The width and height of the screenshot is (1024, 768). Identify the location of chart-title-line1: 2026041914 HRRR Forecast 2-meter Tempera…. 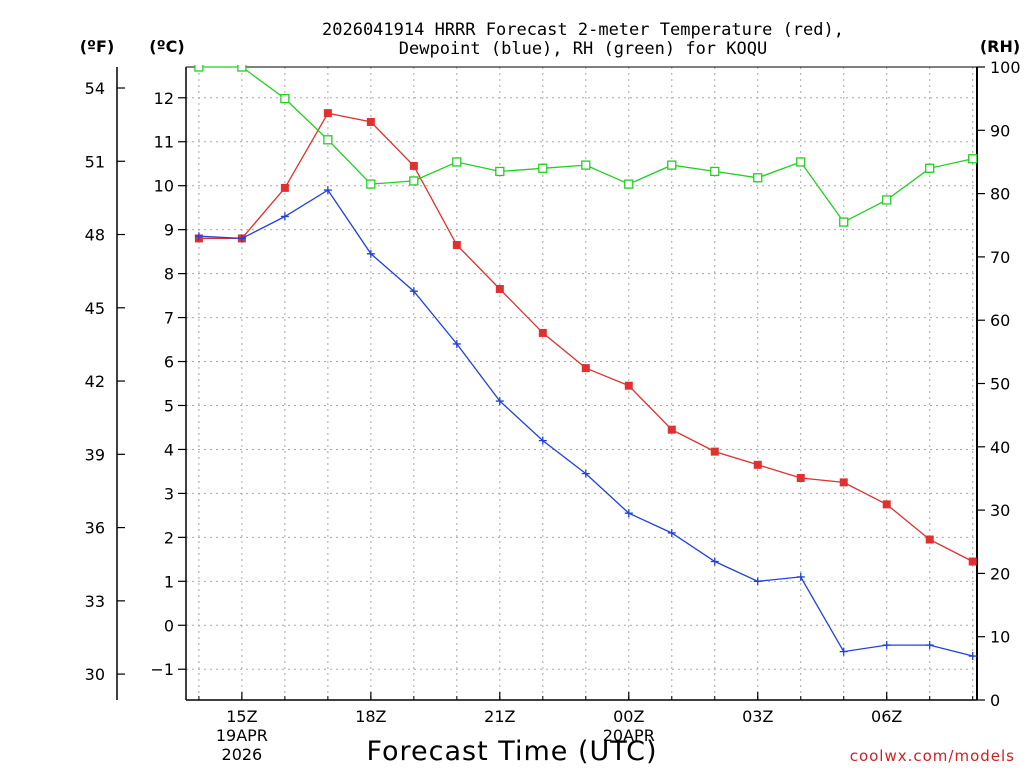
(583, 30).